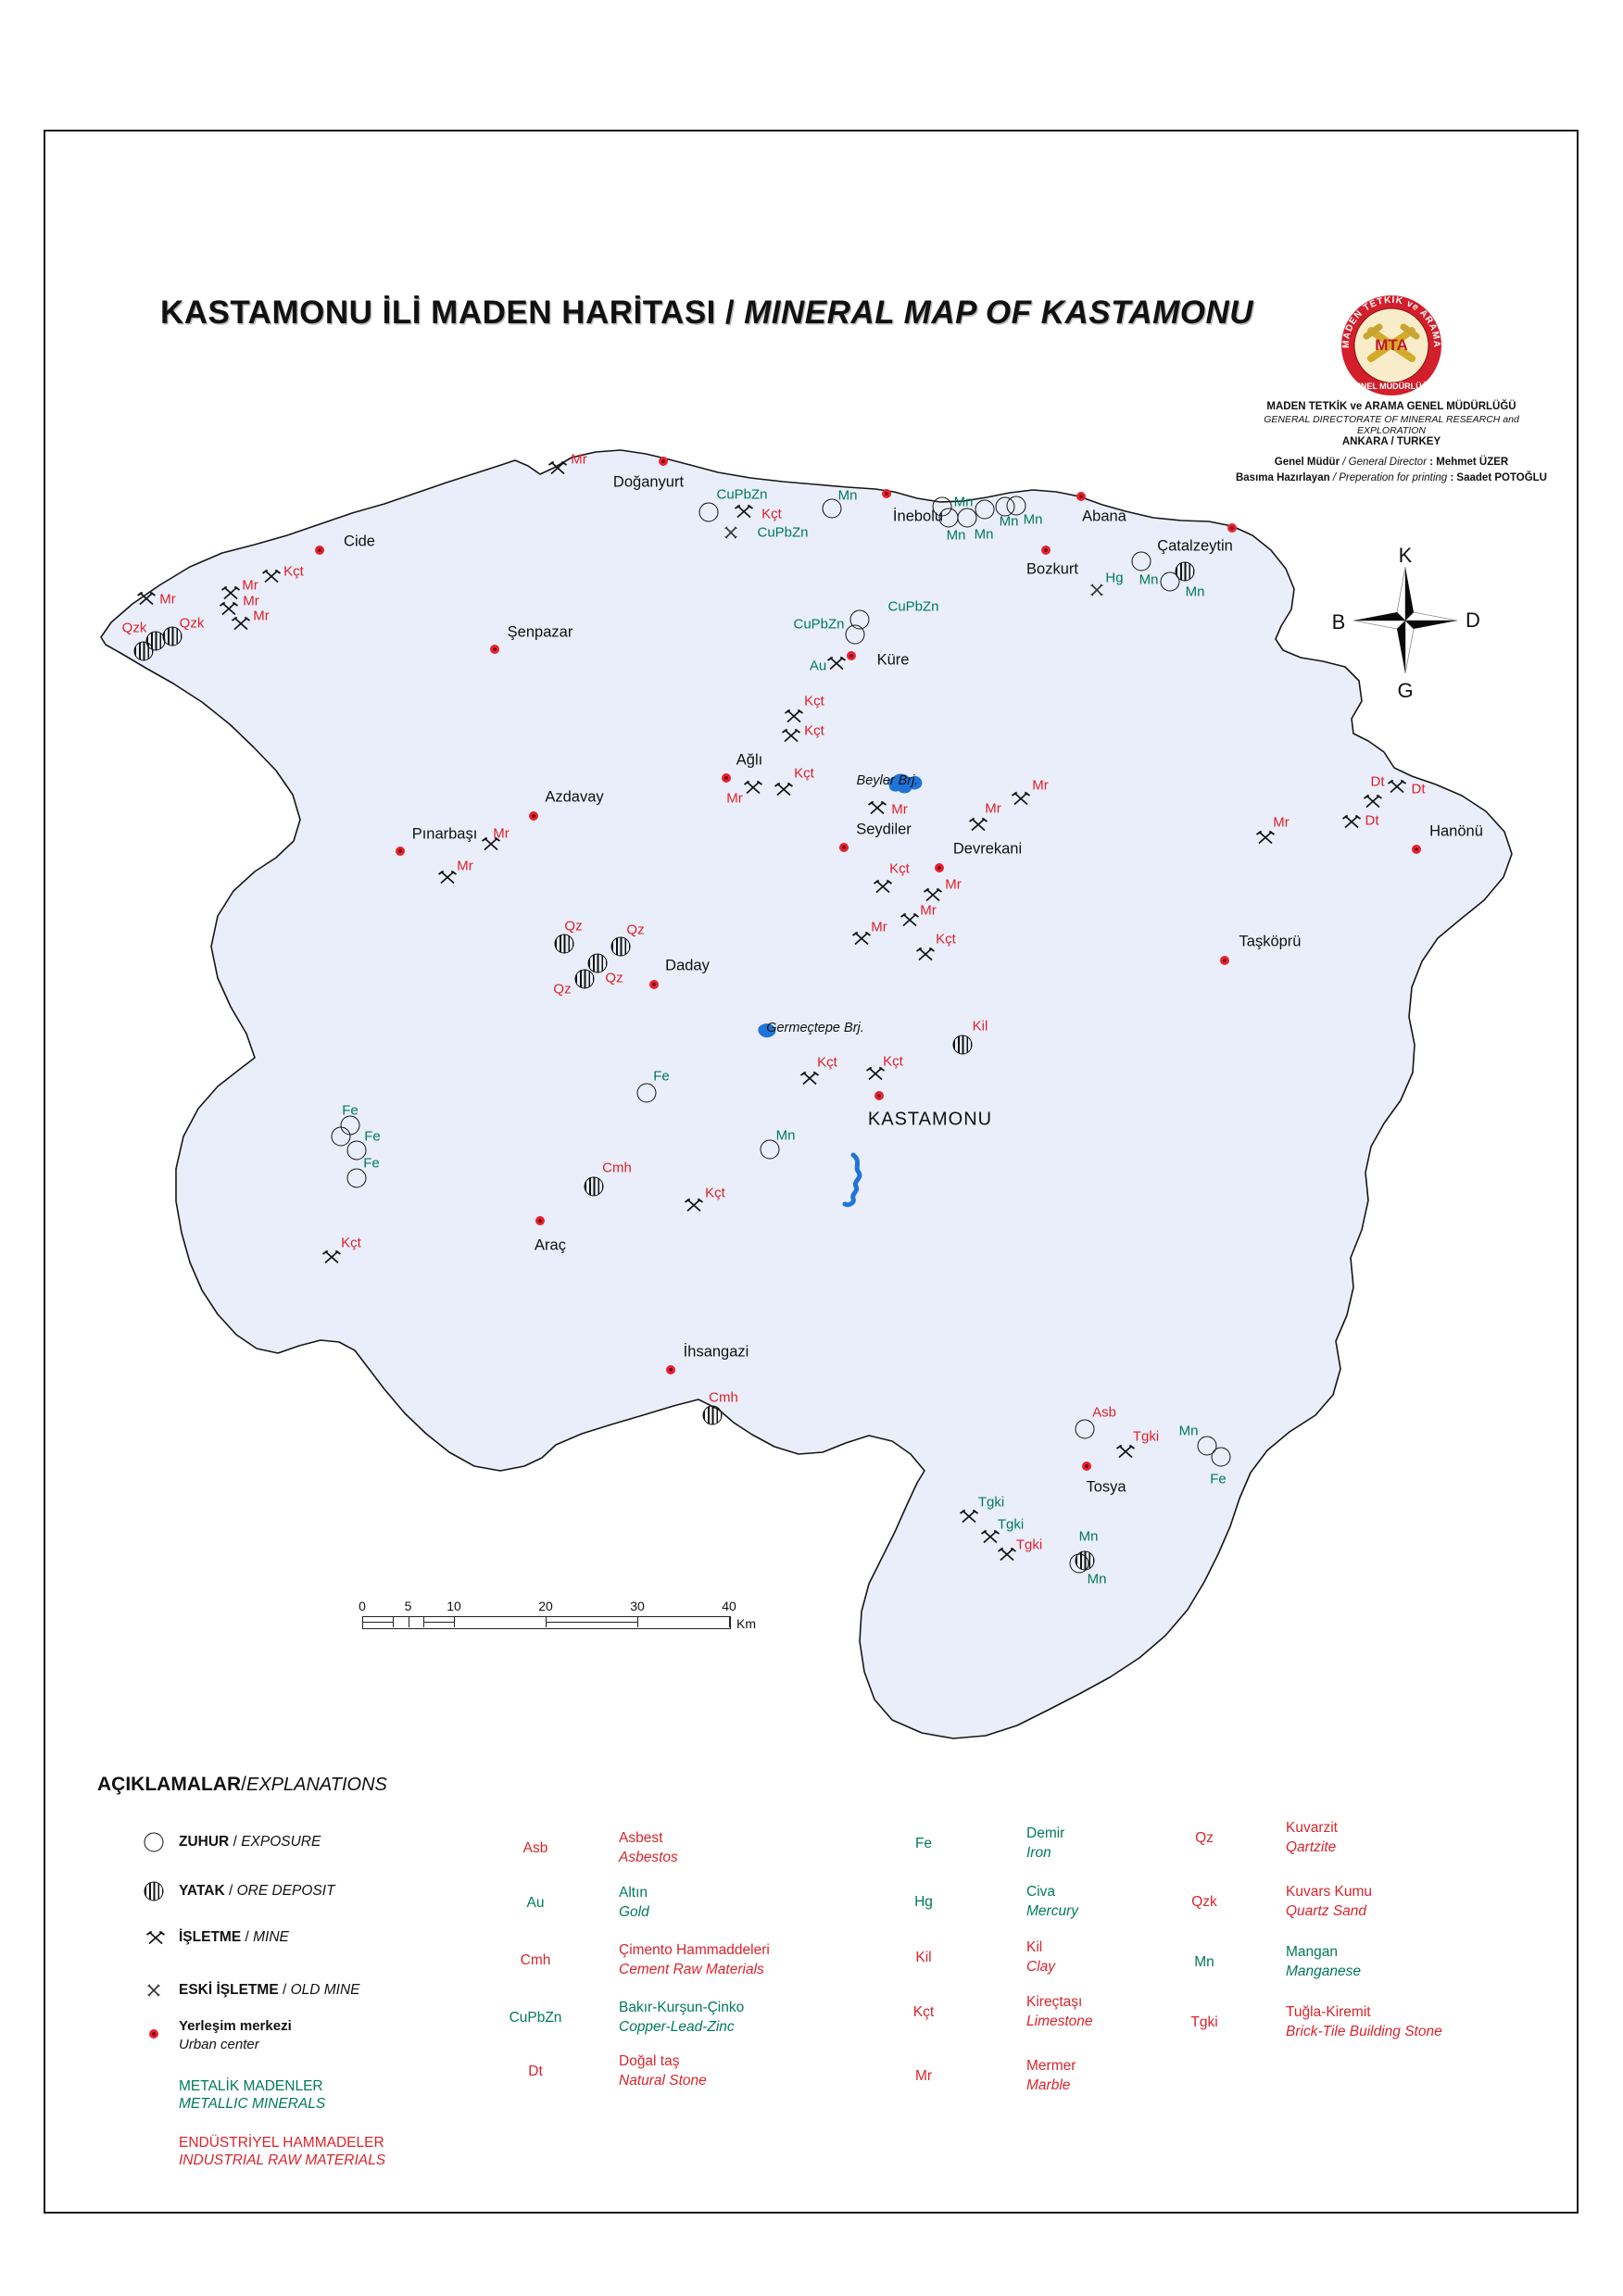 Image resolution: width=1623 pixels, height=2296 pixels. I want to click on legend-oldmine-icon, so click(153, 1990).